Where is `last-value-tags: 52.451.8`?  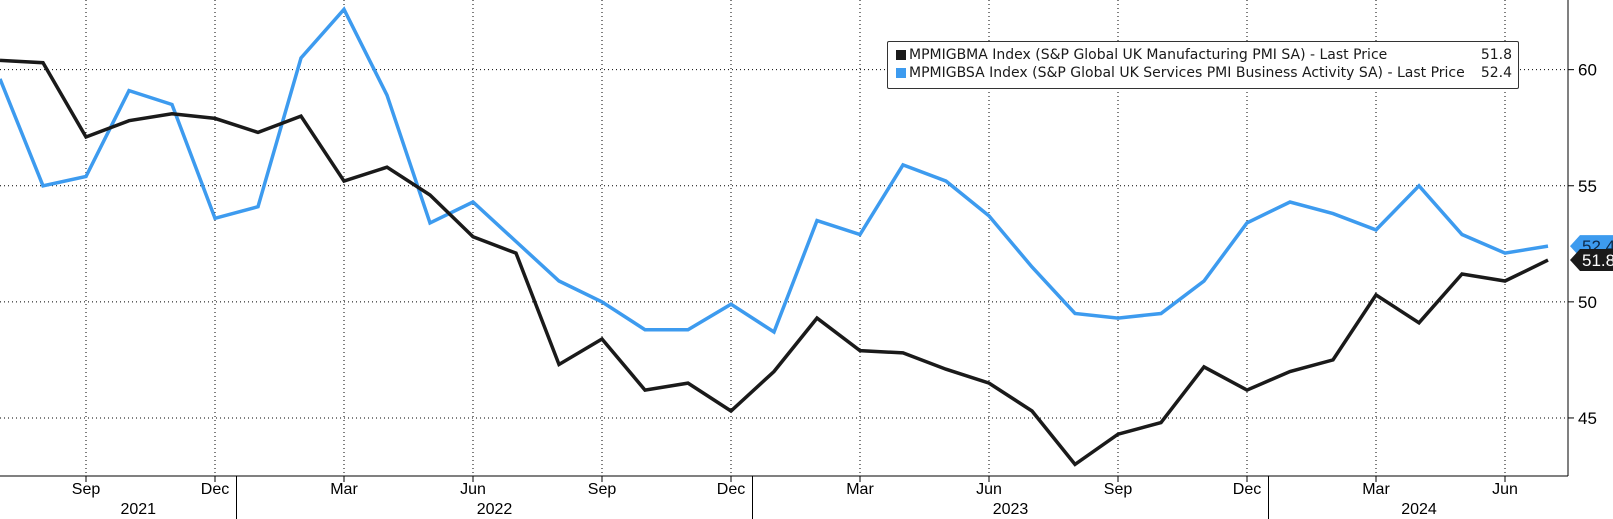 last-value-tags: 52.451.8 is located at coordinates (1591, 253).